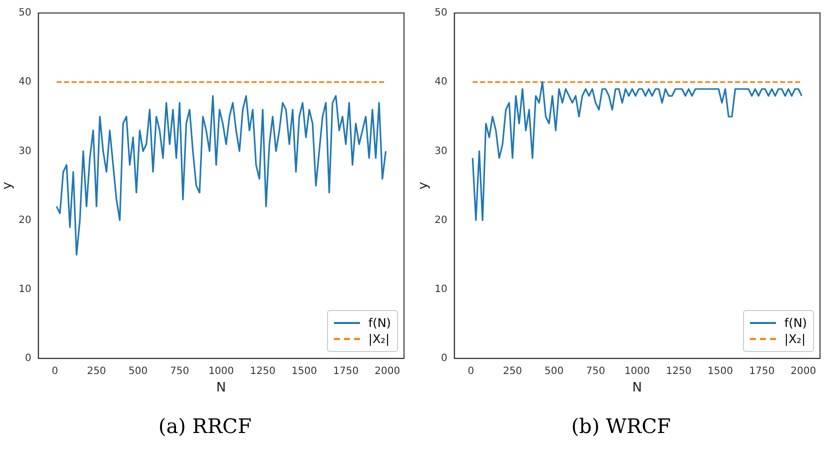 The image size is (830, 464). Describe the element at coordinates (621, 426) in the screenshot. I see `text: (b) WRCF` at that location.